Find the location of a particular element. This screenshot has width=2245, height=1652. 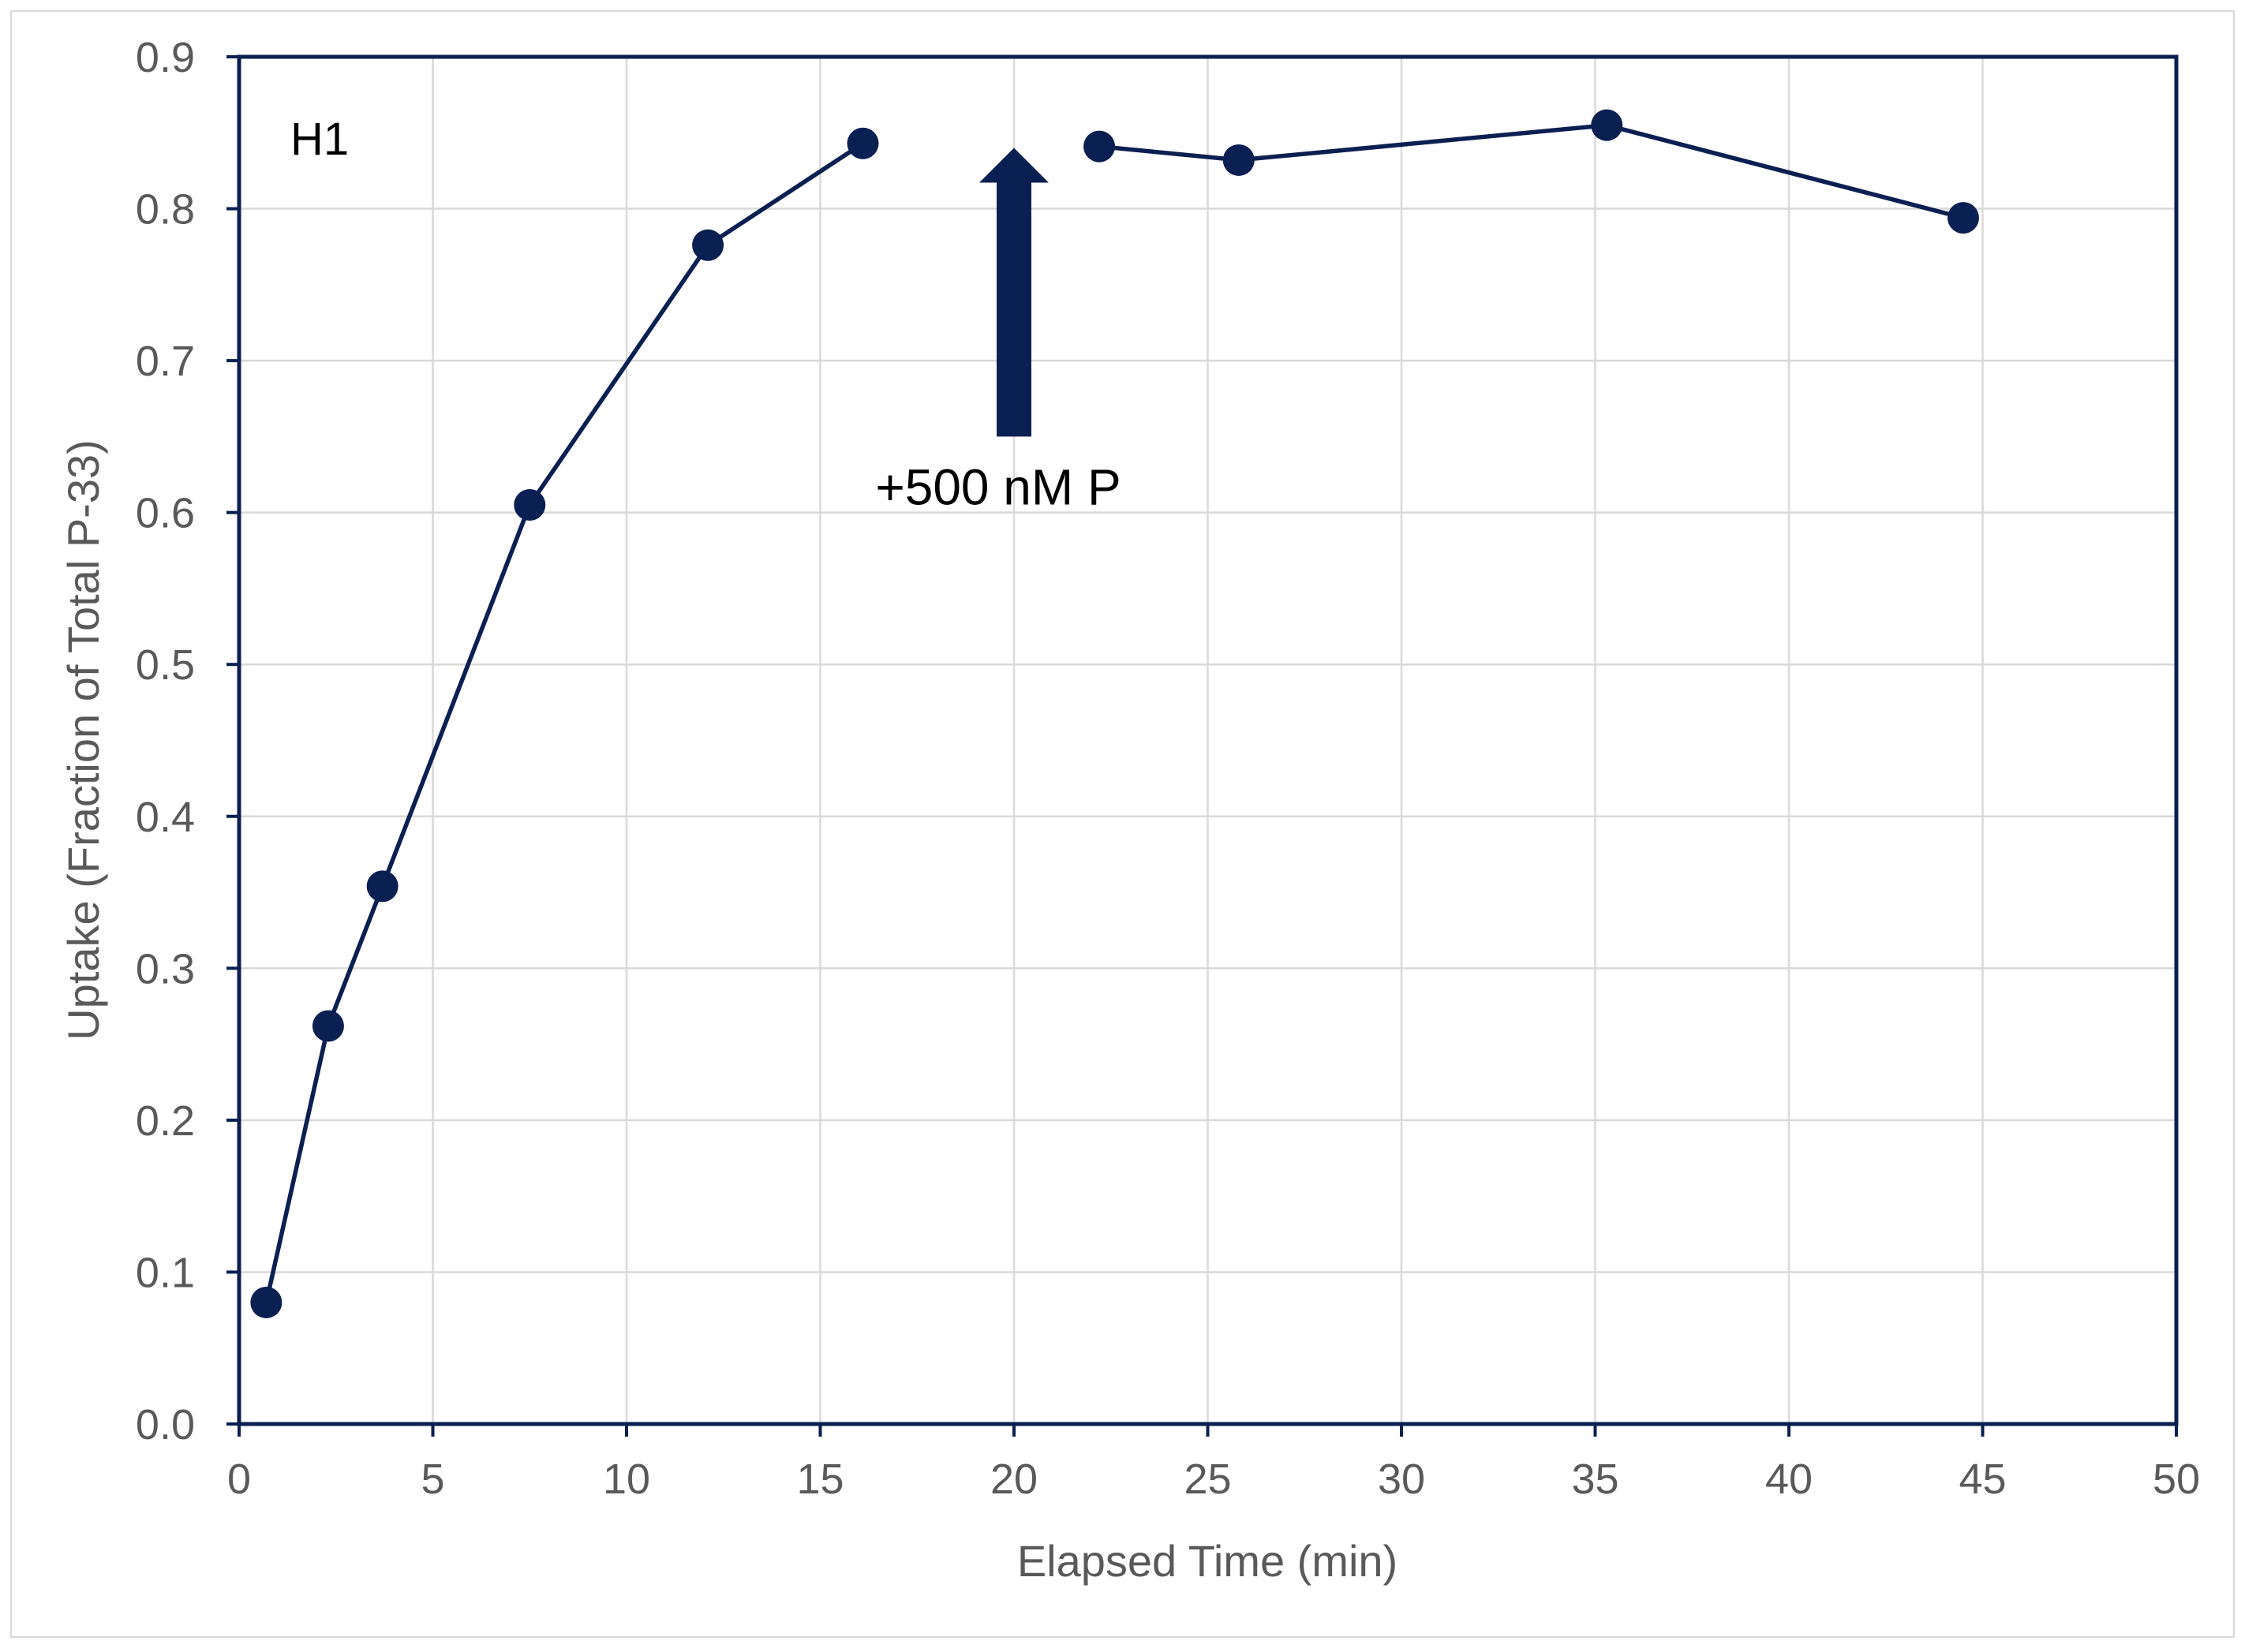

x-tick-label: 15 is located at coordinates (820, 1479).